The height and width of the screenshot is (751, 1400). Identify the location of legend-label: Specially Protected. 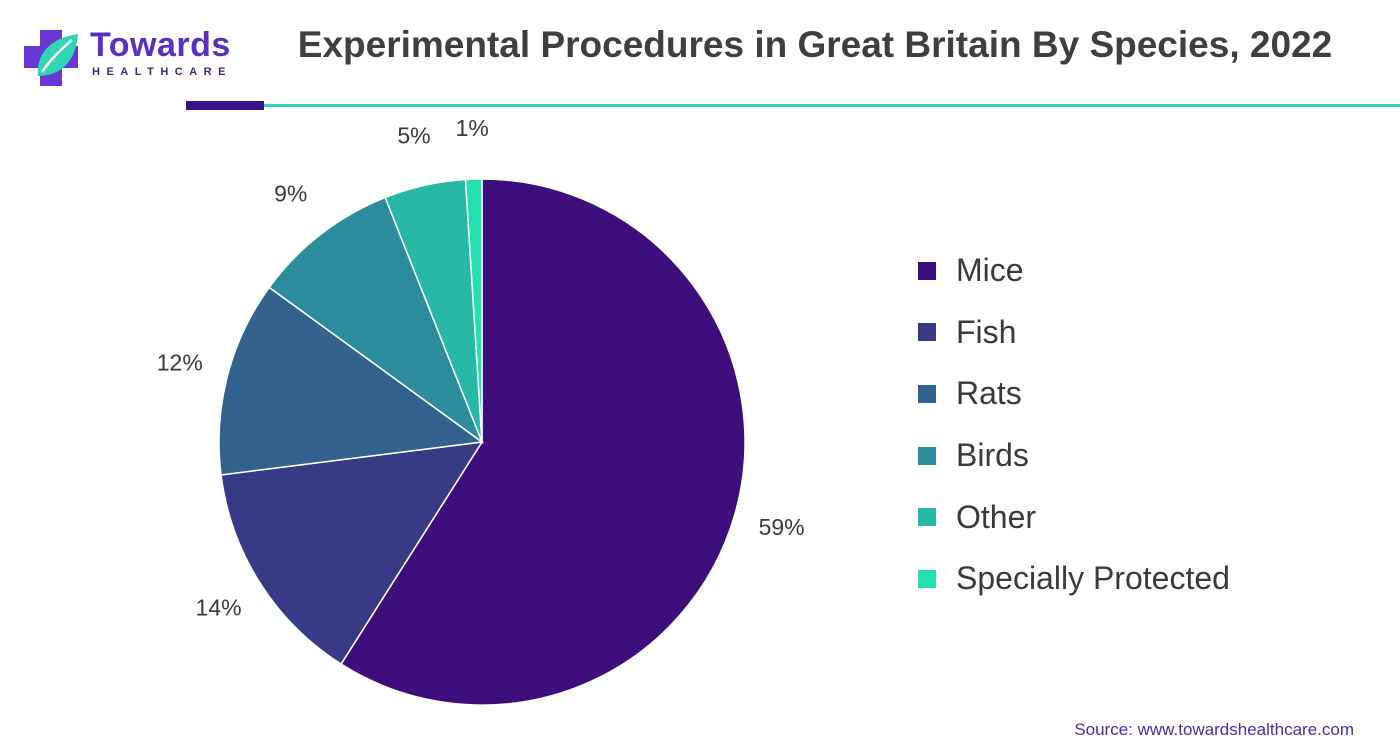
(1093, 578).